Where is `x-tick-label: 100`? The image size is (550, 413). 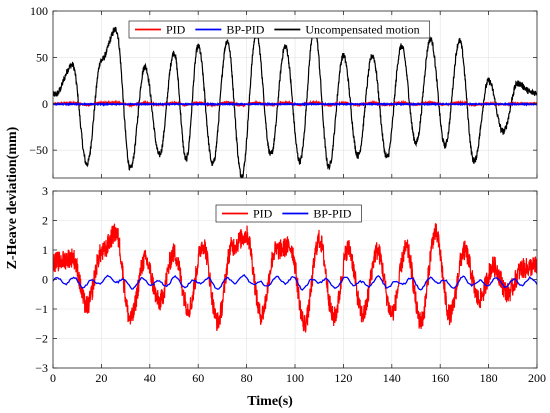 x-tick-label: 100 is located at coordinates (295, 378).